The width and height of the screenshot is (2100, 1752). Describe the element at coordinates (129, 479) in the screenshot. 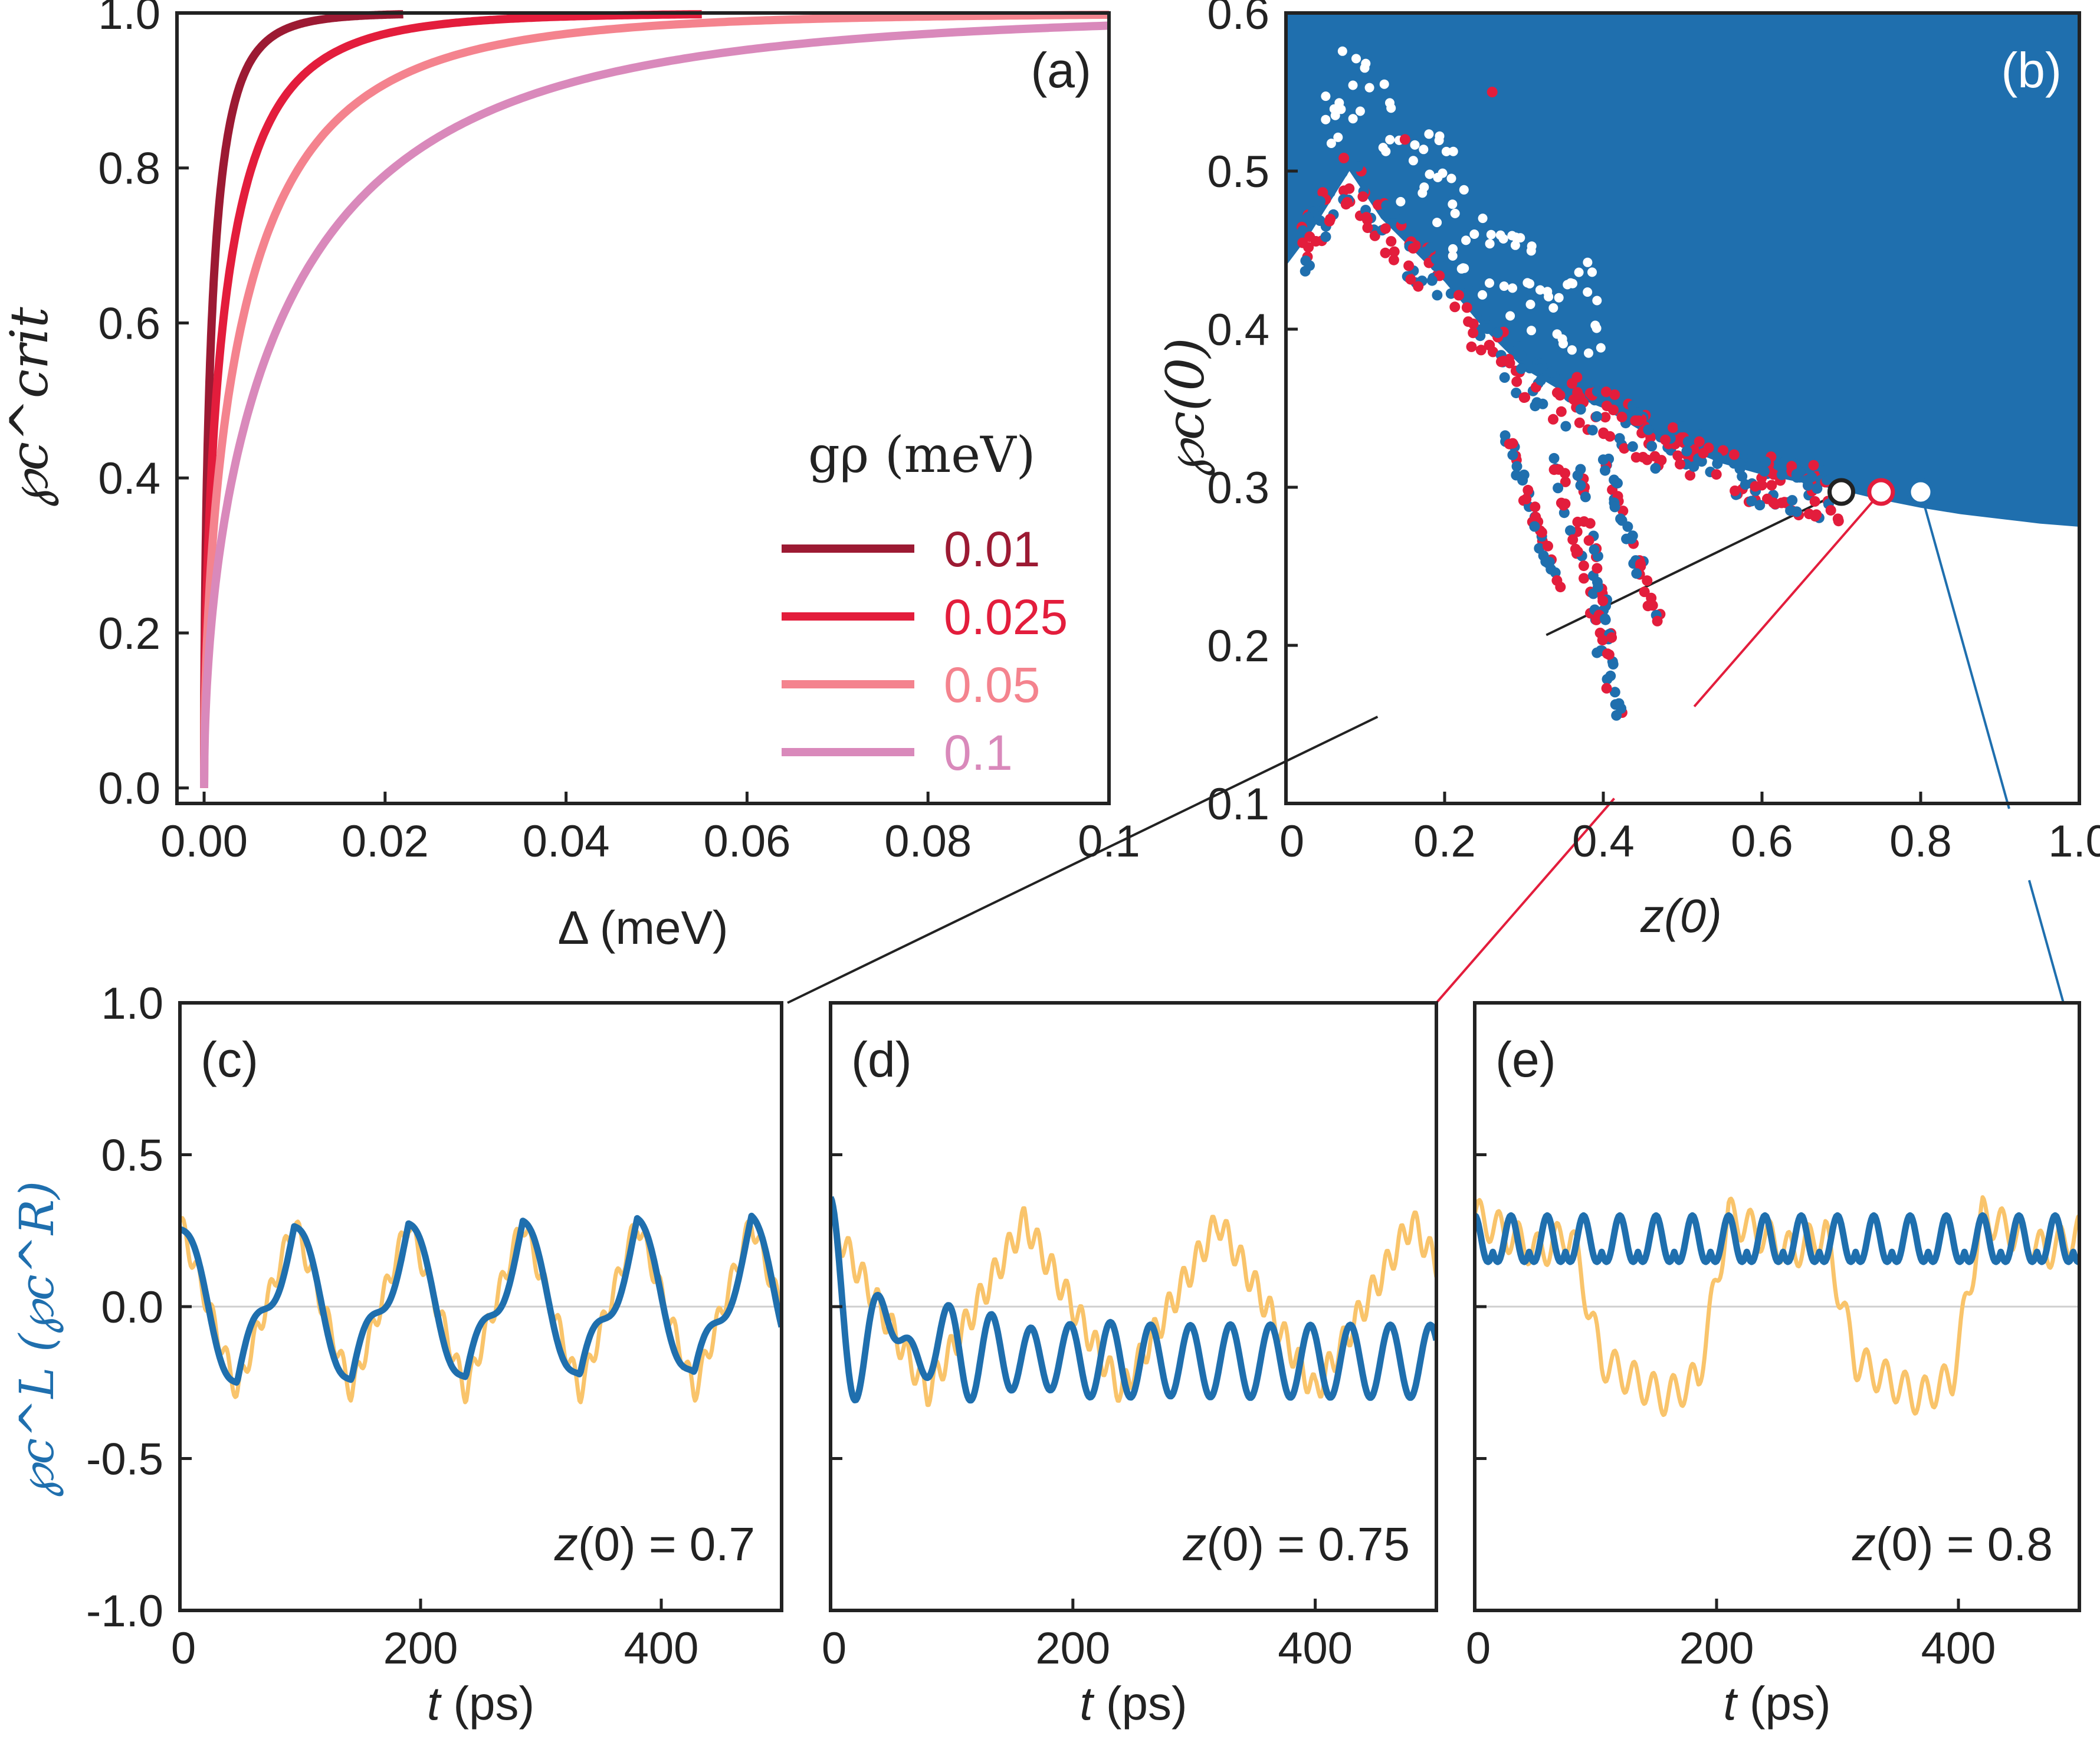

I see `panel-a-y-tick-label: 0.4` at that location.